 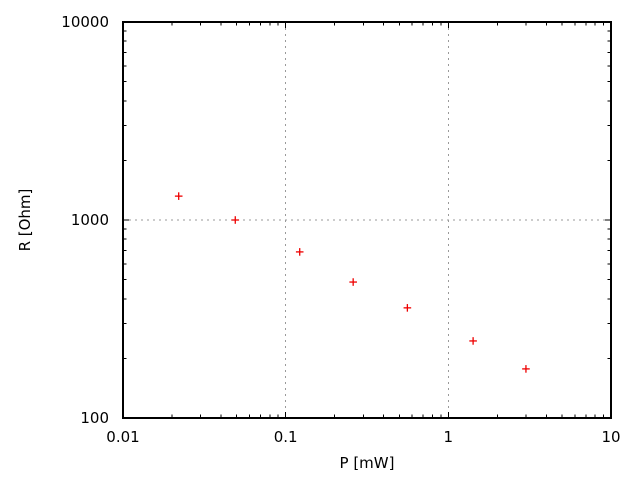 What do you see at coordinates (610, 437) in the screenshot?
I see `x-tick-label: 10` at bounding box center [610, 437].